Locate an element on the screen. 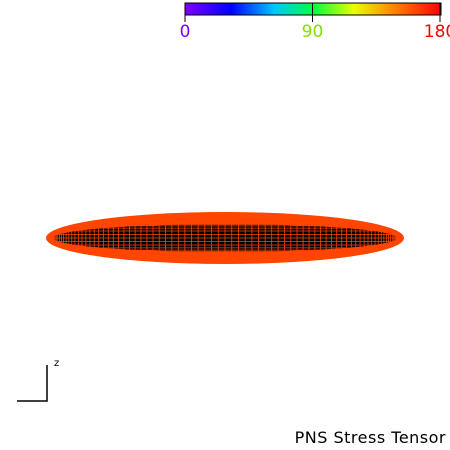 This screenshot has width=450, height=450. colorbar-ticks: 0 90 180 is located at coordinates (315, 22).